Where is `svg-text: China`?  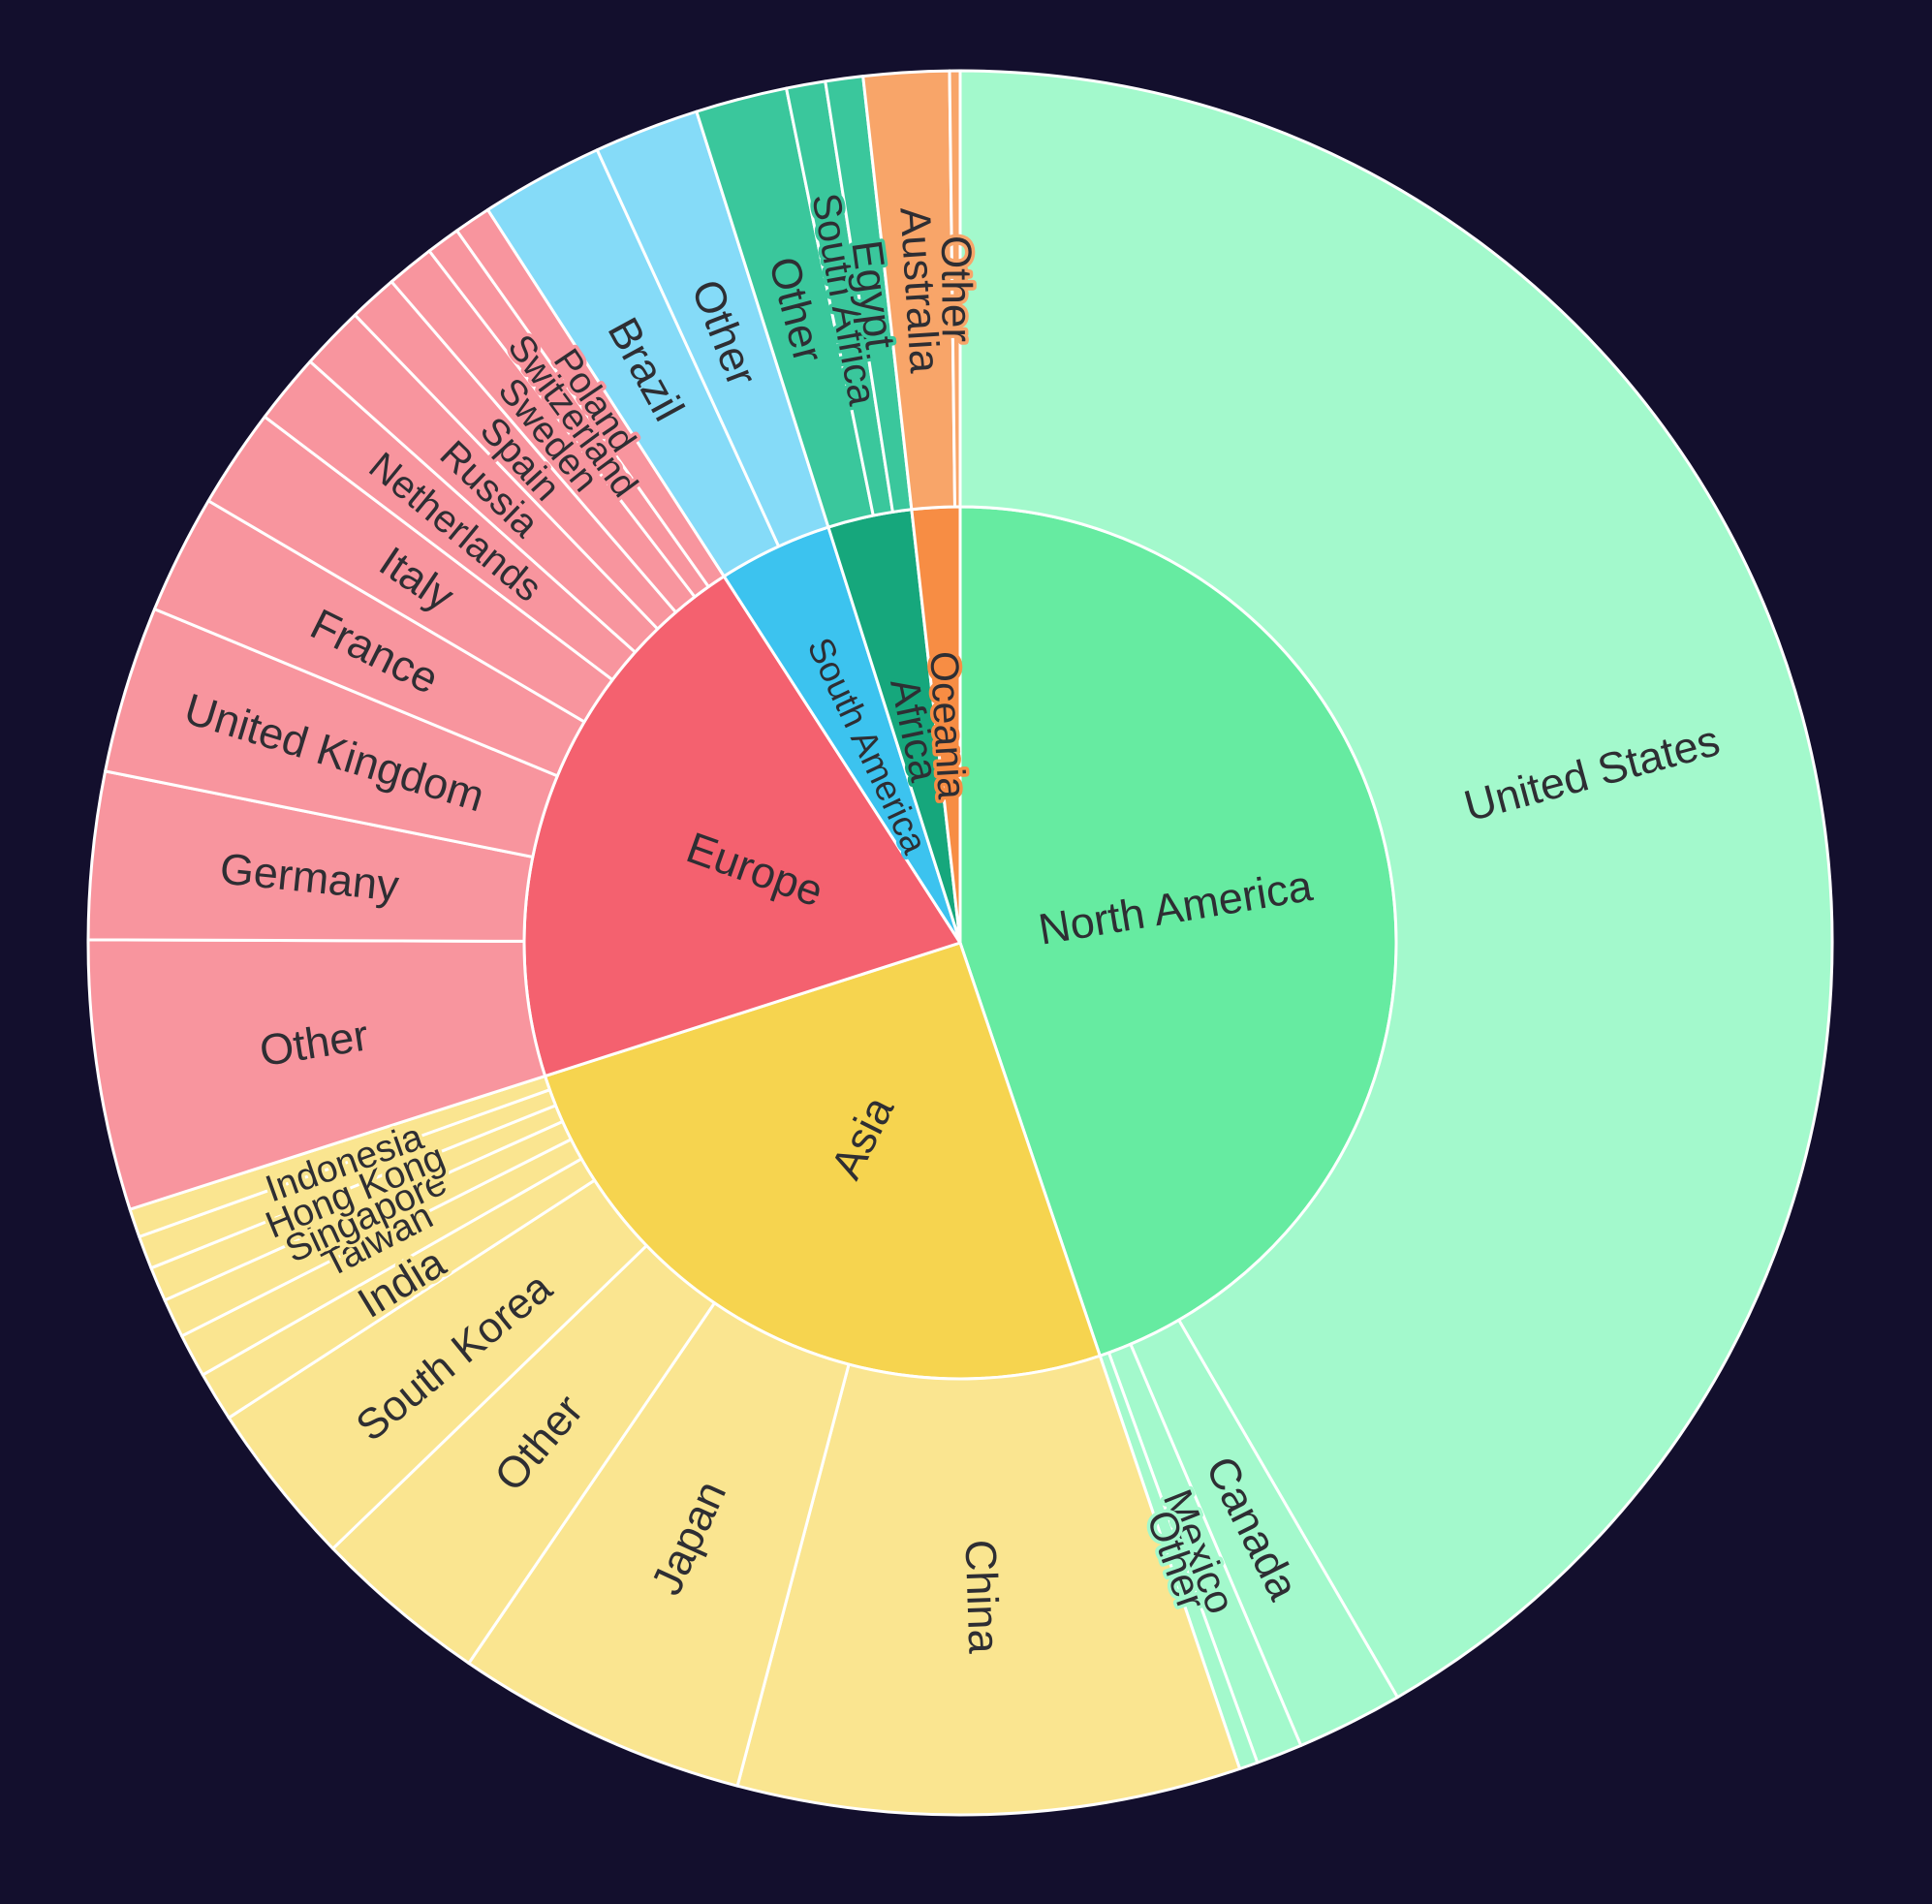
svg-text: China is located at coordinates (982, 1597).